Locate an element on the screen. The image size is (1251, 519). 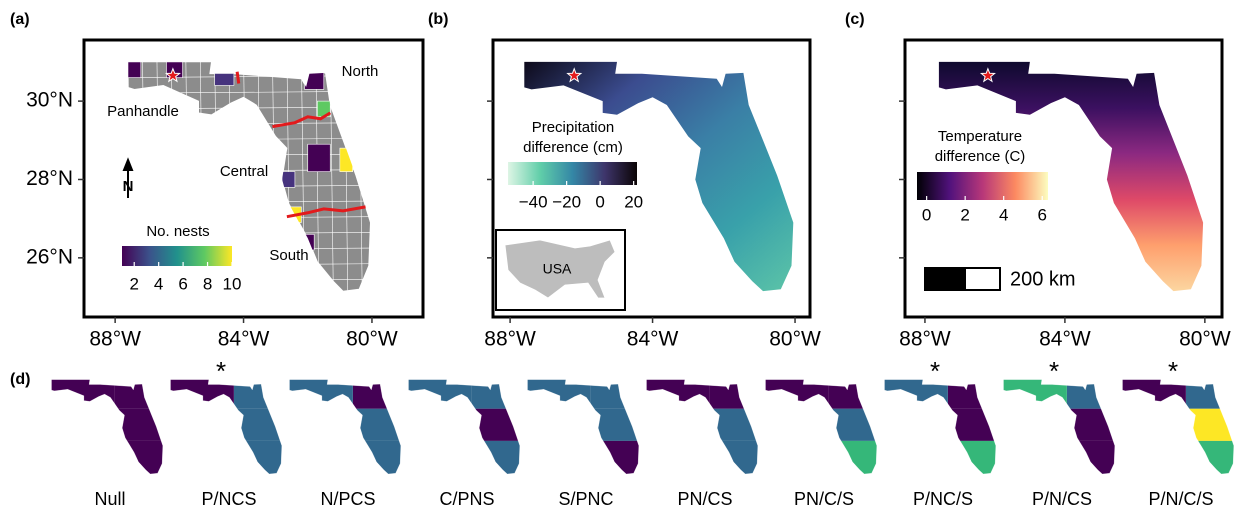
inset-label: USA is located at coordinates (557, 269).